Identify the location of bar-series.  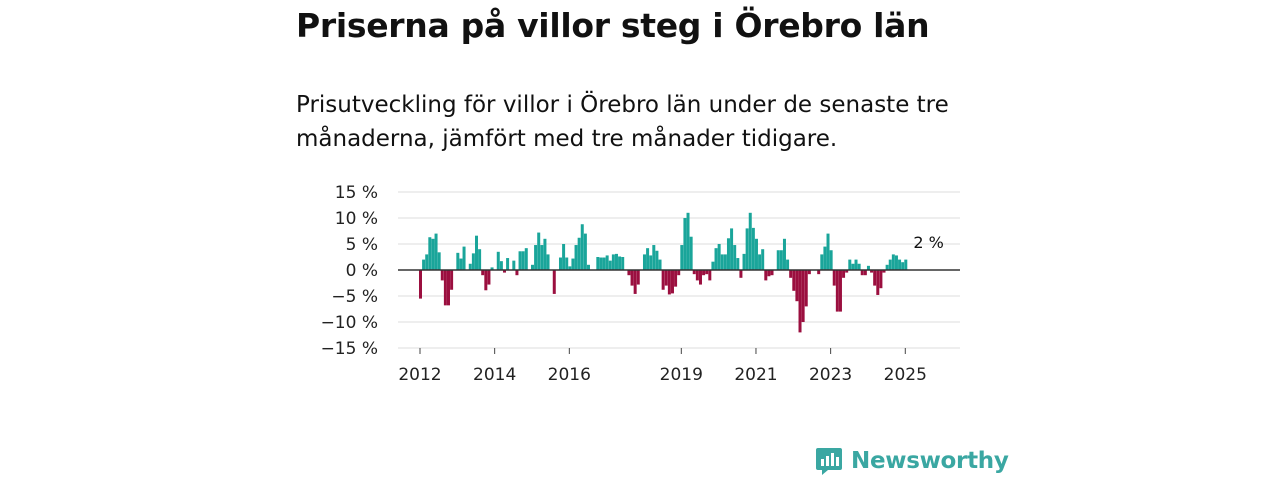
(663, 272).